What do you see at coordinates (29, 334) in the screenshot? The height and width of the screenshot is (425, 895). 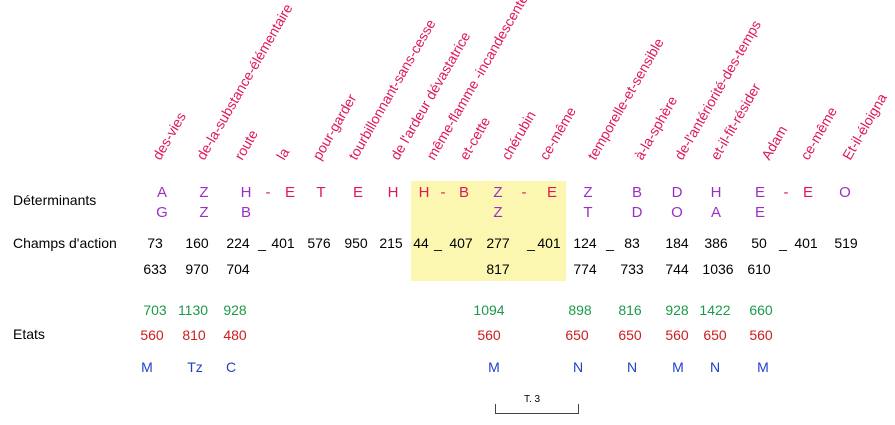 I see `etats-label: Etats` at bounding box center [29, 334].